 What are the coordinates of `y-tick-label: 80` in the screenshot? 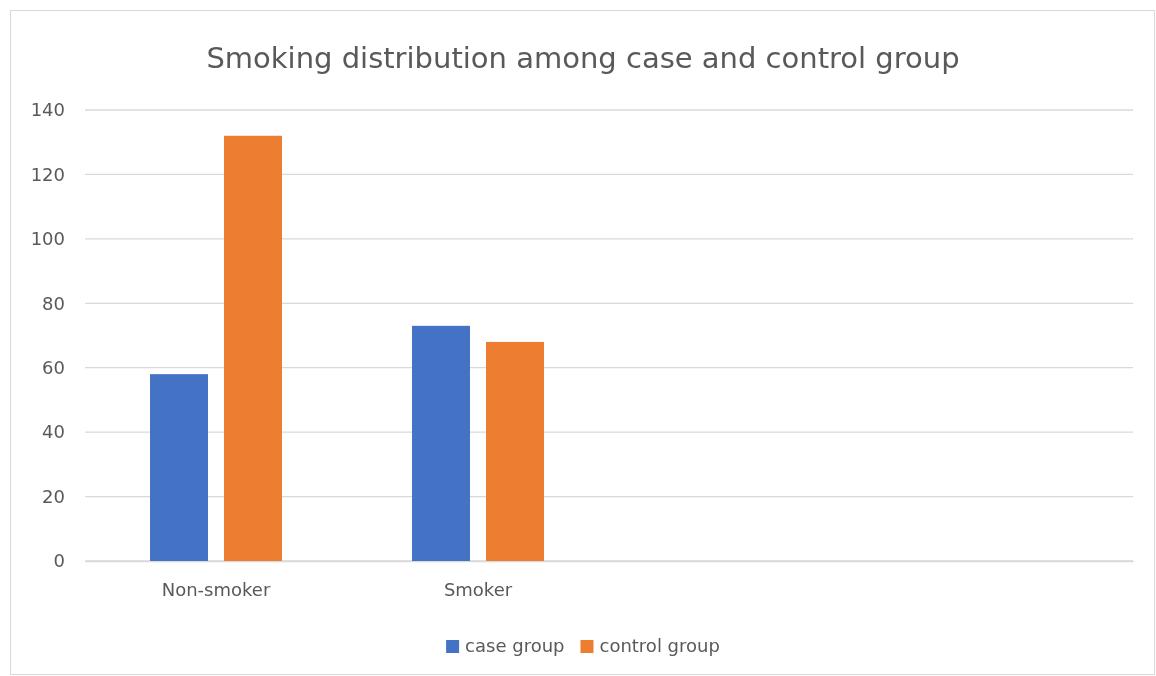 It's located at (53, 303).